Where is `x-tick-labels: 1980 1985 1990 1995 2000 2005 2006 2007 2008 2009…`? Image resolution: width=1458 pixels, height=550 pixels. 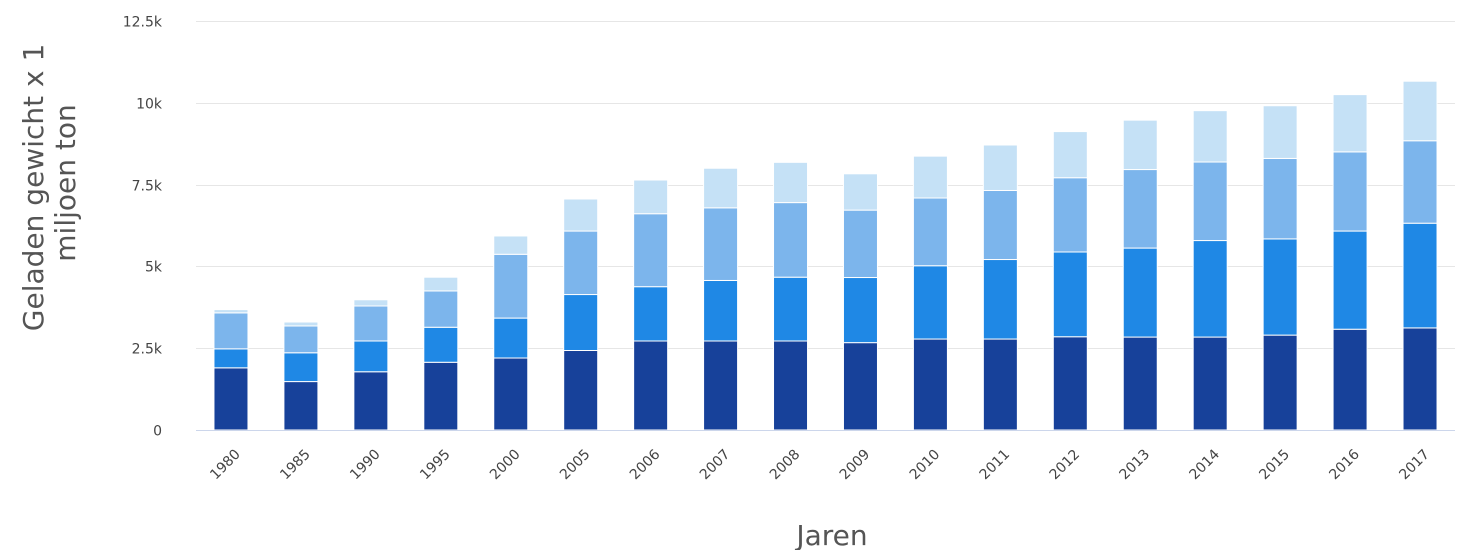
x-tick-labels: 1980 1985 1990 1995 2000 2005 2006 2007 2008 2009… is located at coordinates (820, 464).